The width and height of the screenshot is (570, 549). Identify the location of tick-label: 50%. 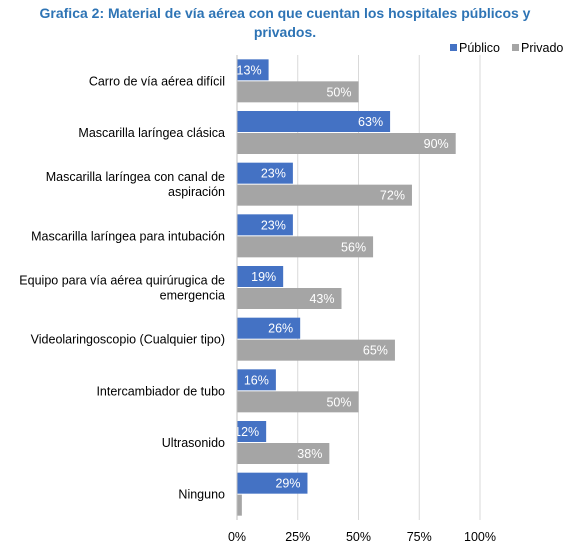
(358, 537).